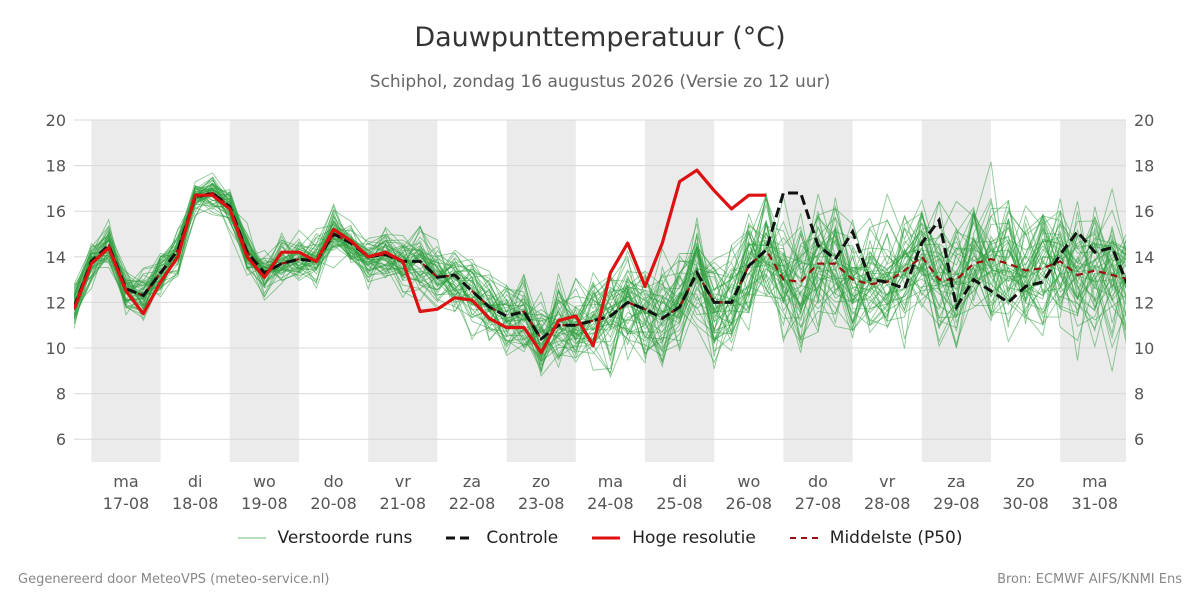  I want to click on x-tick-date-18-08: 18-08, so click(195, 503).